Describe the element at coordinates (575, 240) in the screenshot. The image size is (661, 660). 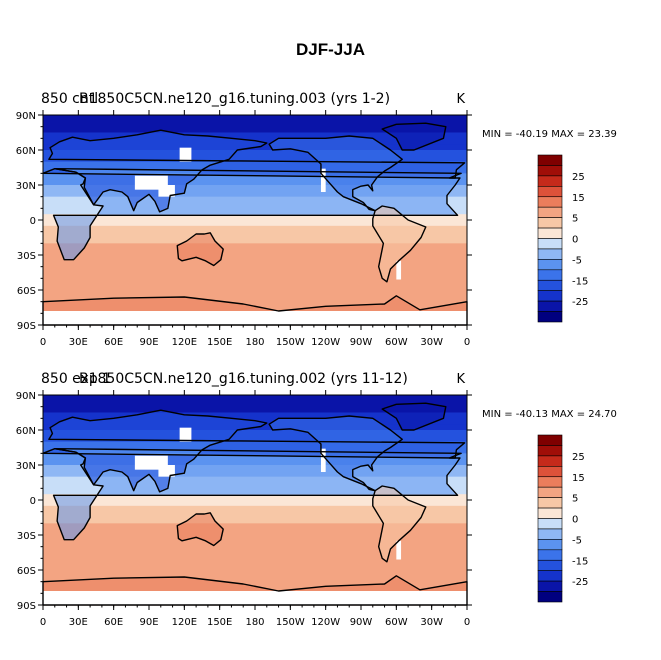
I see `colorbar-label: 0` at that location.